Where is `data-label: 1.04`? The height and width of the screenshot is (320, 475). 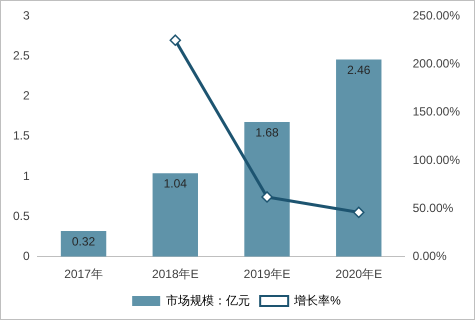 data-label: 1.04 is located at coordinates (176, 183).